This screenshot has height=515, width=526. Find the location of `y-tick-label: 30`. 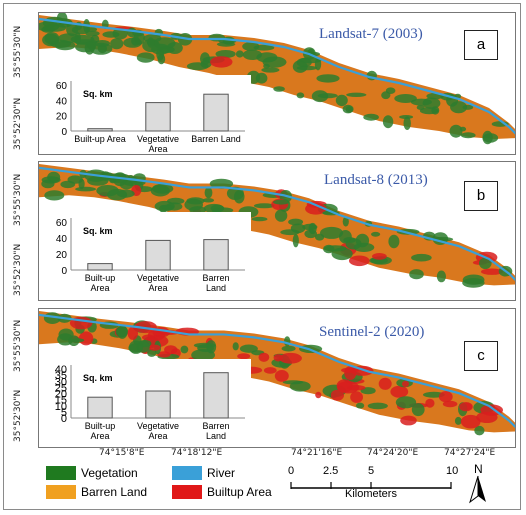

y-tick-label: 30 is located at coordinates (61, 382).